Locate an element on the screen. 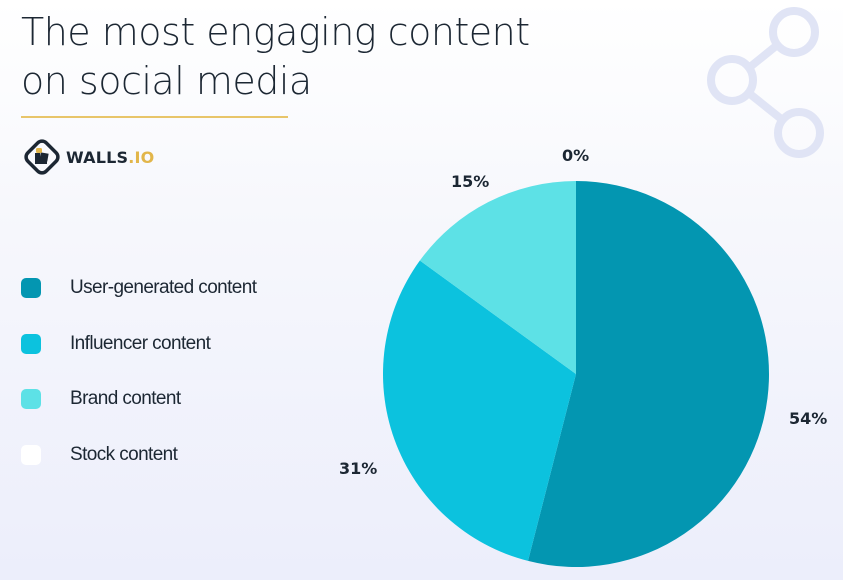  legend-swatch-influencer is located at coordinates (31, 343).